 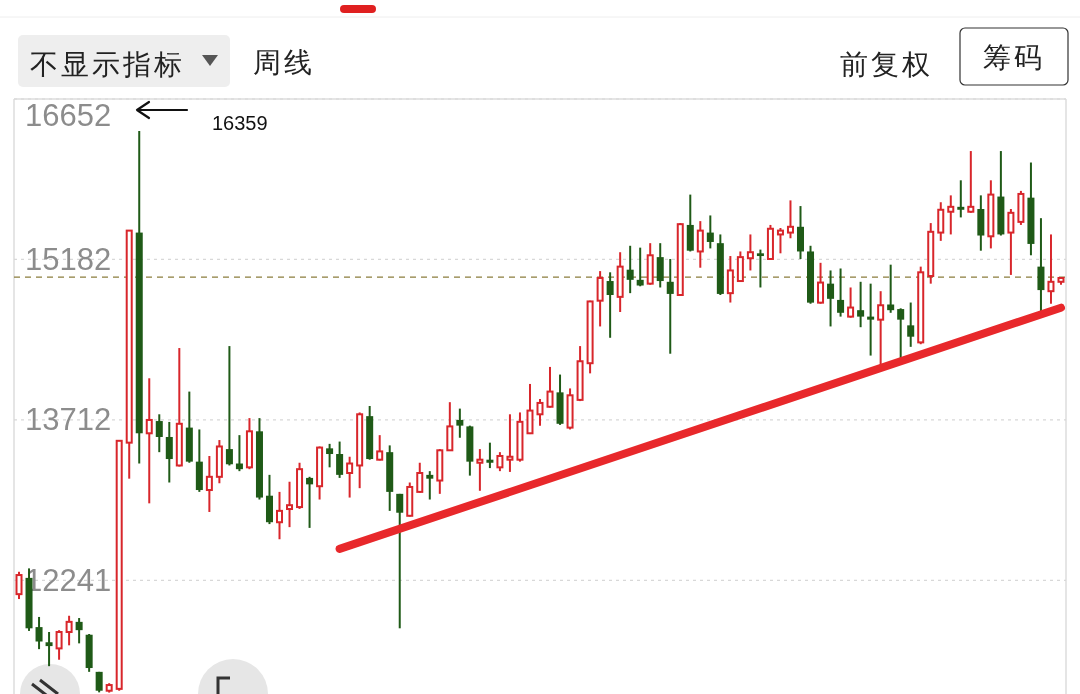 I want to click on text: 不显示指标, so click(x=107, y=64).